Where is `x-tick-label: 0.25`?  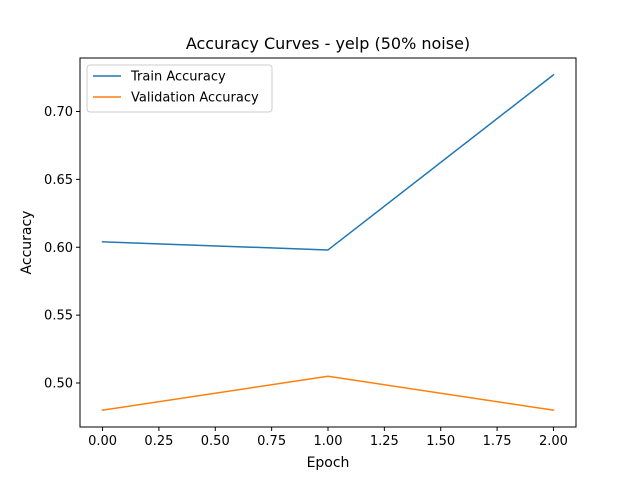
x-tick-label: 0.25 is located at coordinates (158, 441).